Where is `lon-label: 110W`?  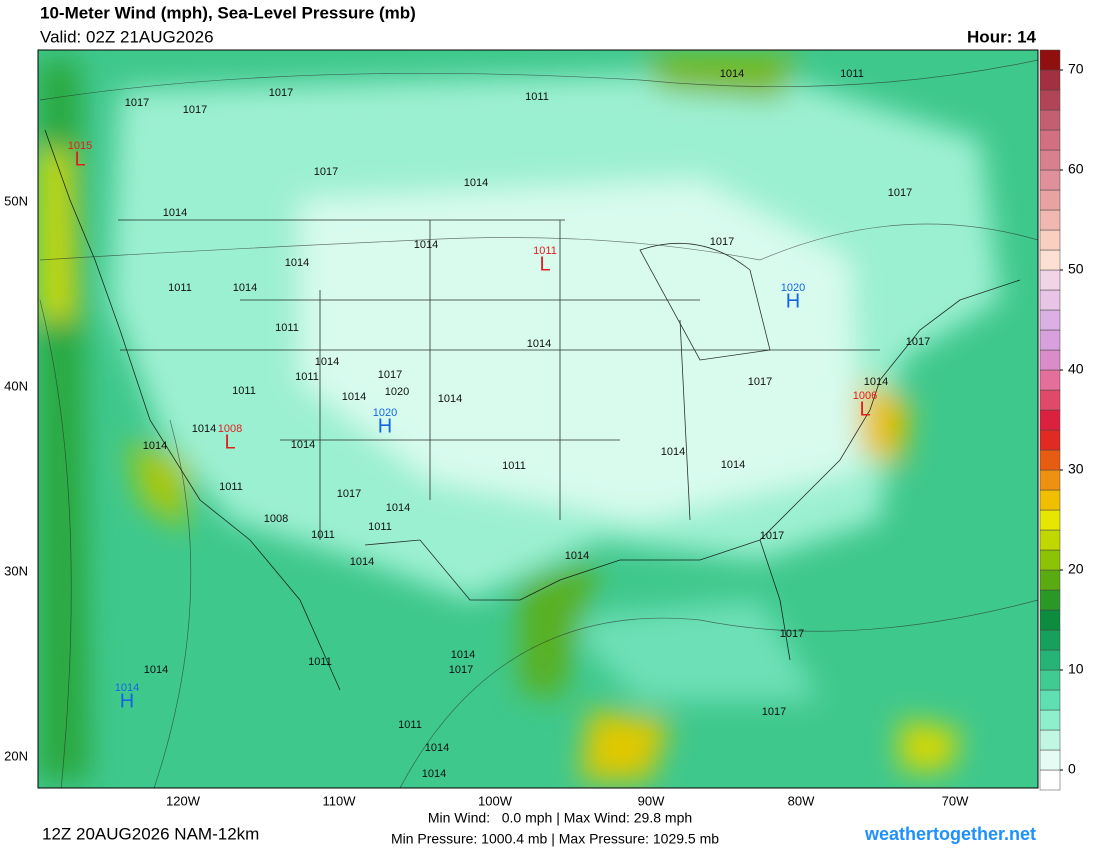 lon-label: 110W is located at coordinates (340, 800).